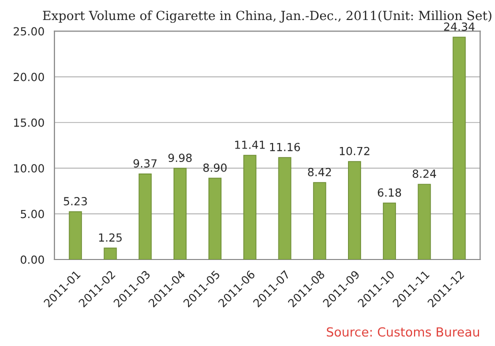 The height and width of the screenshot is (346, 495). I want to click on data-label: 6.18, so click(390, 192).